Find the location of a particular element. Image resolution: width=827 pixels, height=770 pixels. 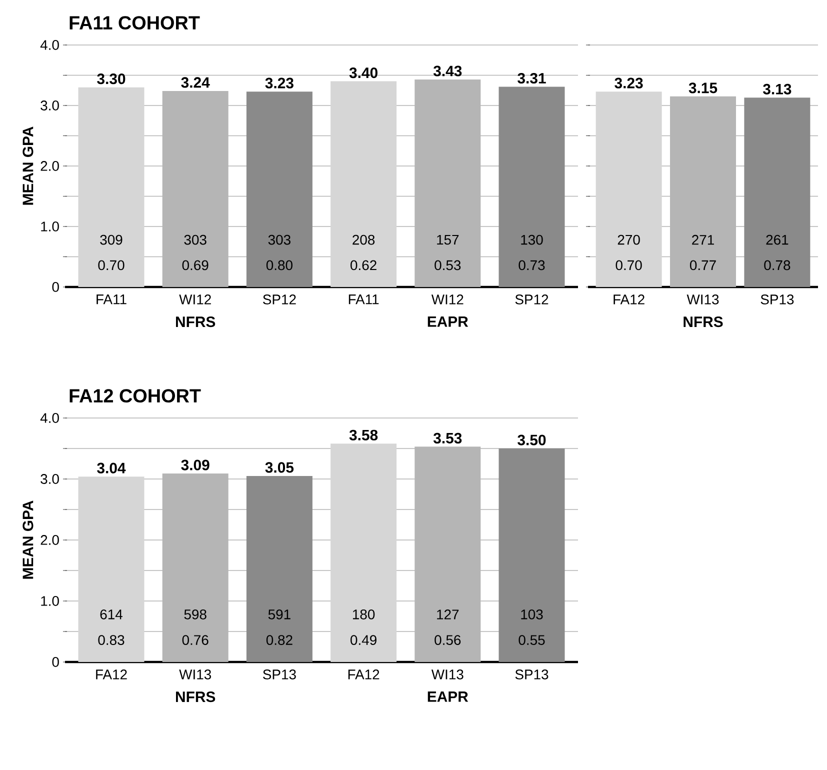

annotation: 0.80 is located at coordinates (279, 265).